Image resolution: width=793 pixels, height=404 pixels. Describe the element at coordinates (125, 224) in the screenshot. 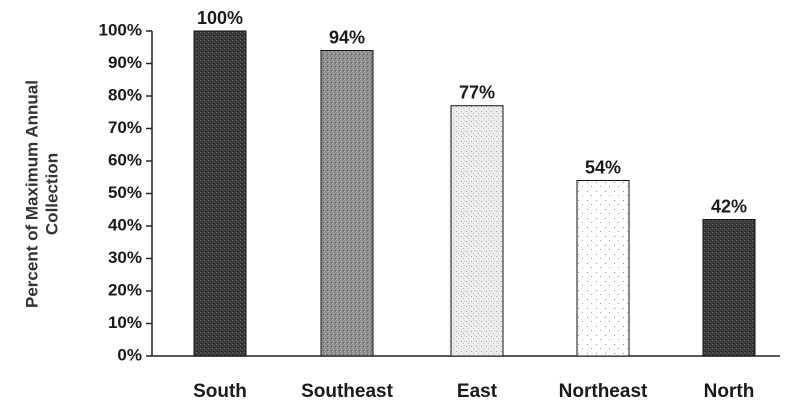

I see `y-tick-label: 40%` at that location.